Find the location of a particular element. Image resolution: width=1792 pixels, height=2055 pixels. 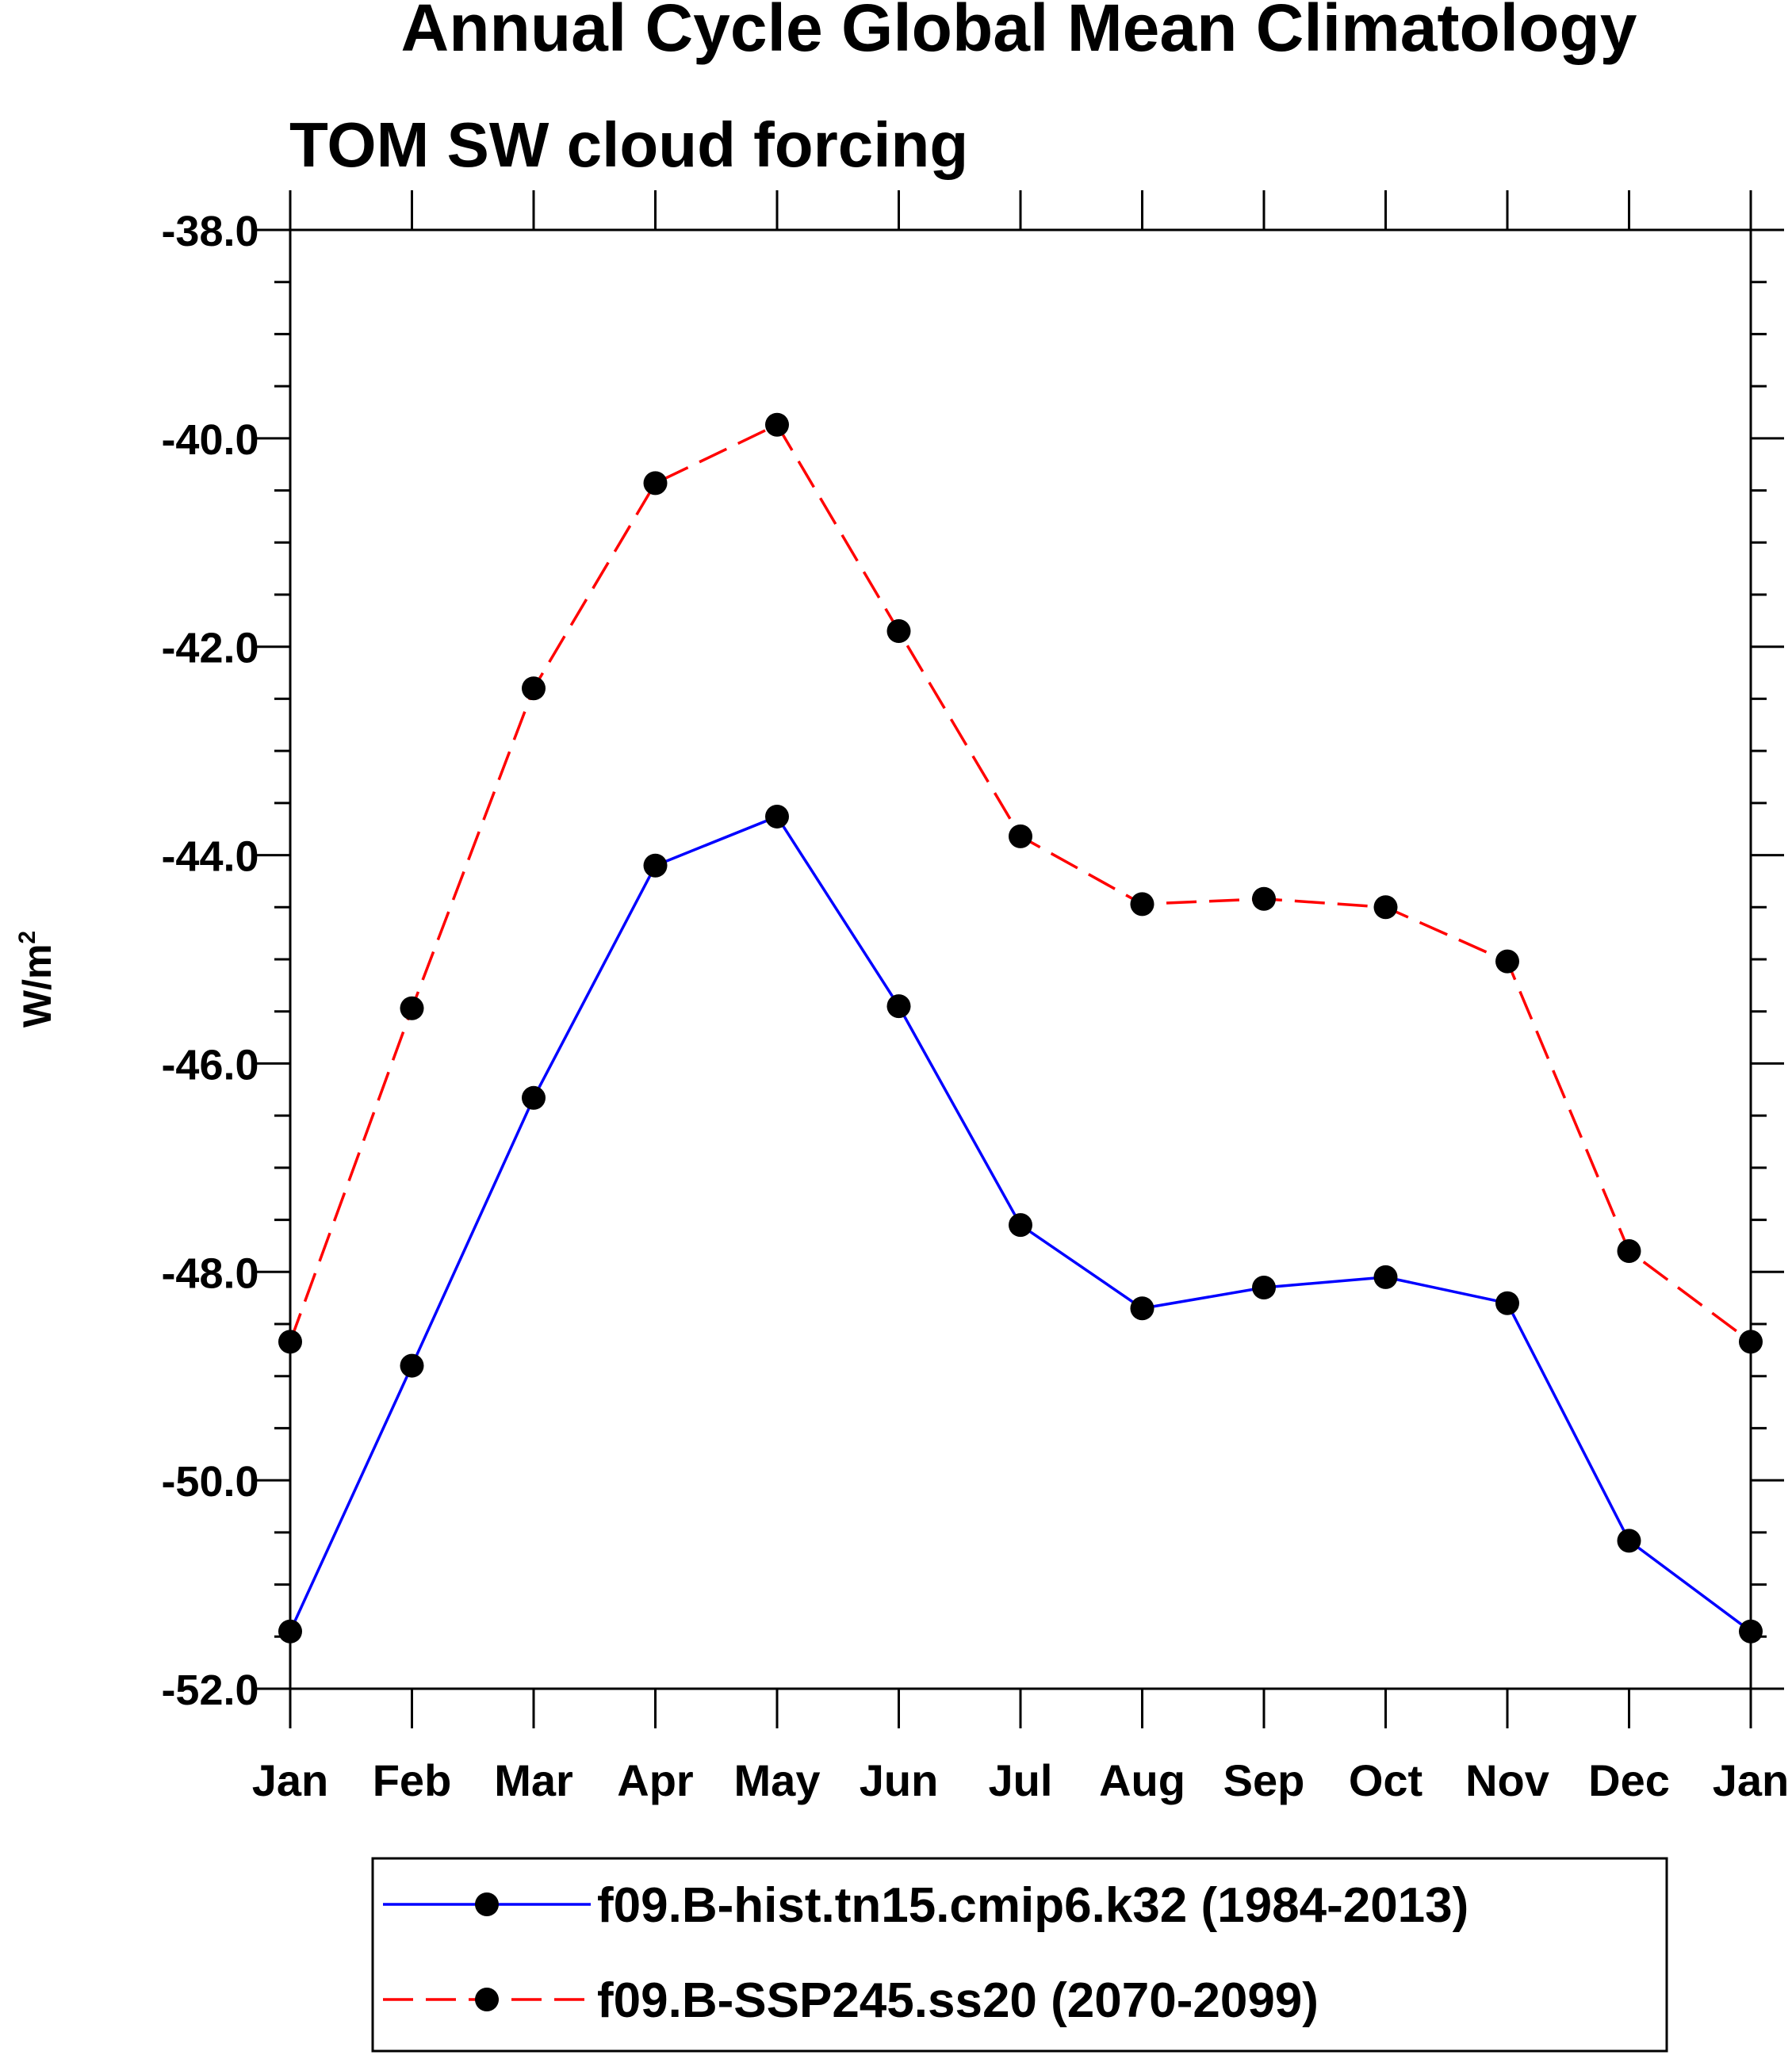

x-tick-label: Mar is located at coordinates (533, 1780).